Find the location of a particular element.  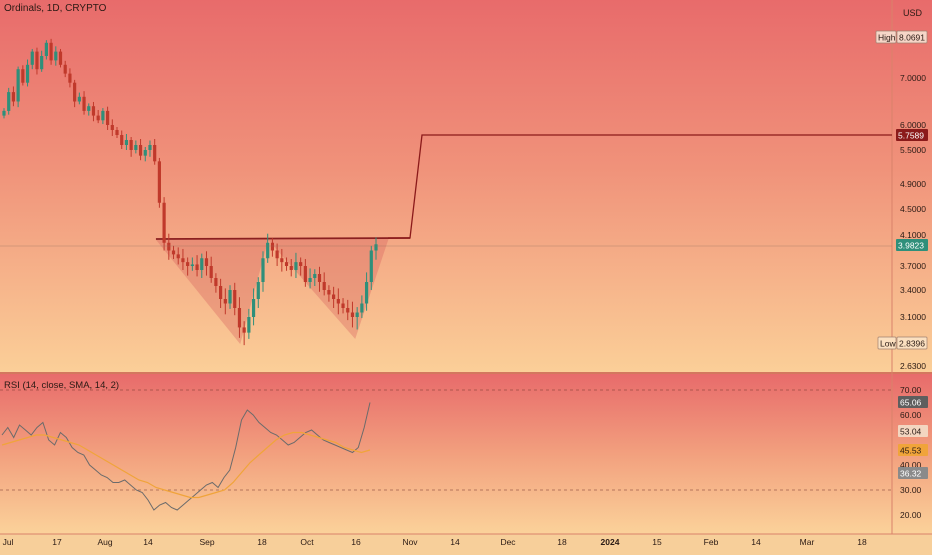

target-value: 5.7589 is located at coordinates (911, 136).